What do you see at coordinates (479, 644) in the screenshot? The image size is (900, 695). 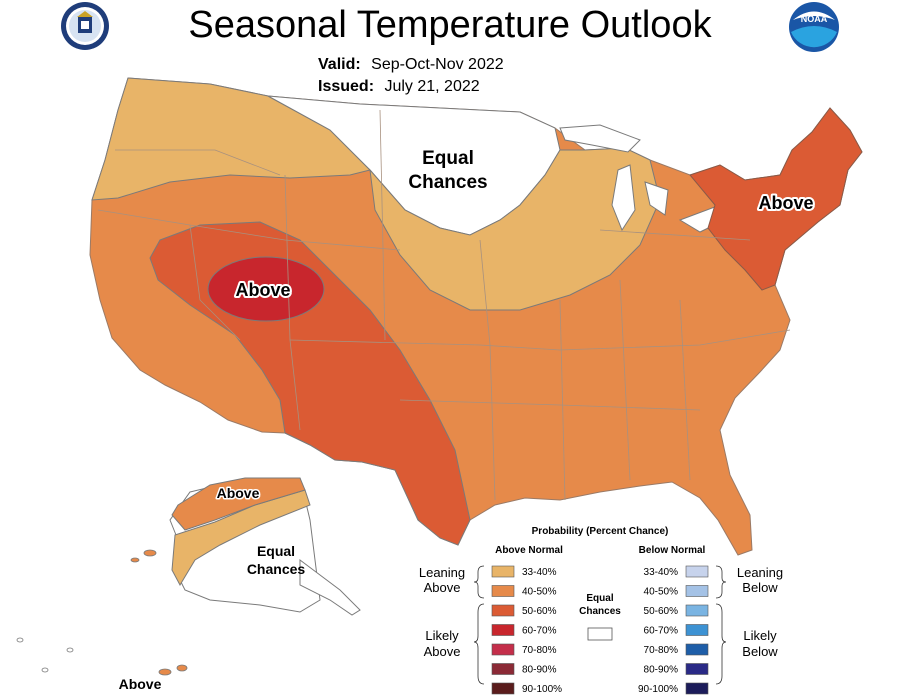 I see `legend-bracket-likely-above` at bounding box center [479, 644].